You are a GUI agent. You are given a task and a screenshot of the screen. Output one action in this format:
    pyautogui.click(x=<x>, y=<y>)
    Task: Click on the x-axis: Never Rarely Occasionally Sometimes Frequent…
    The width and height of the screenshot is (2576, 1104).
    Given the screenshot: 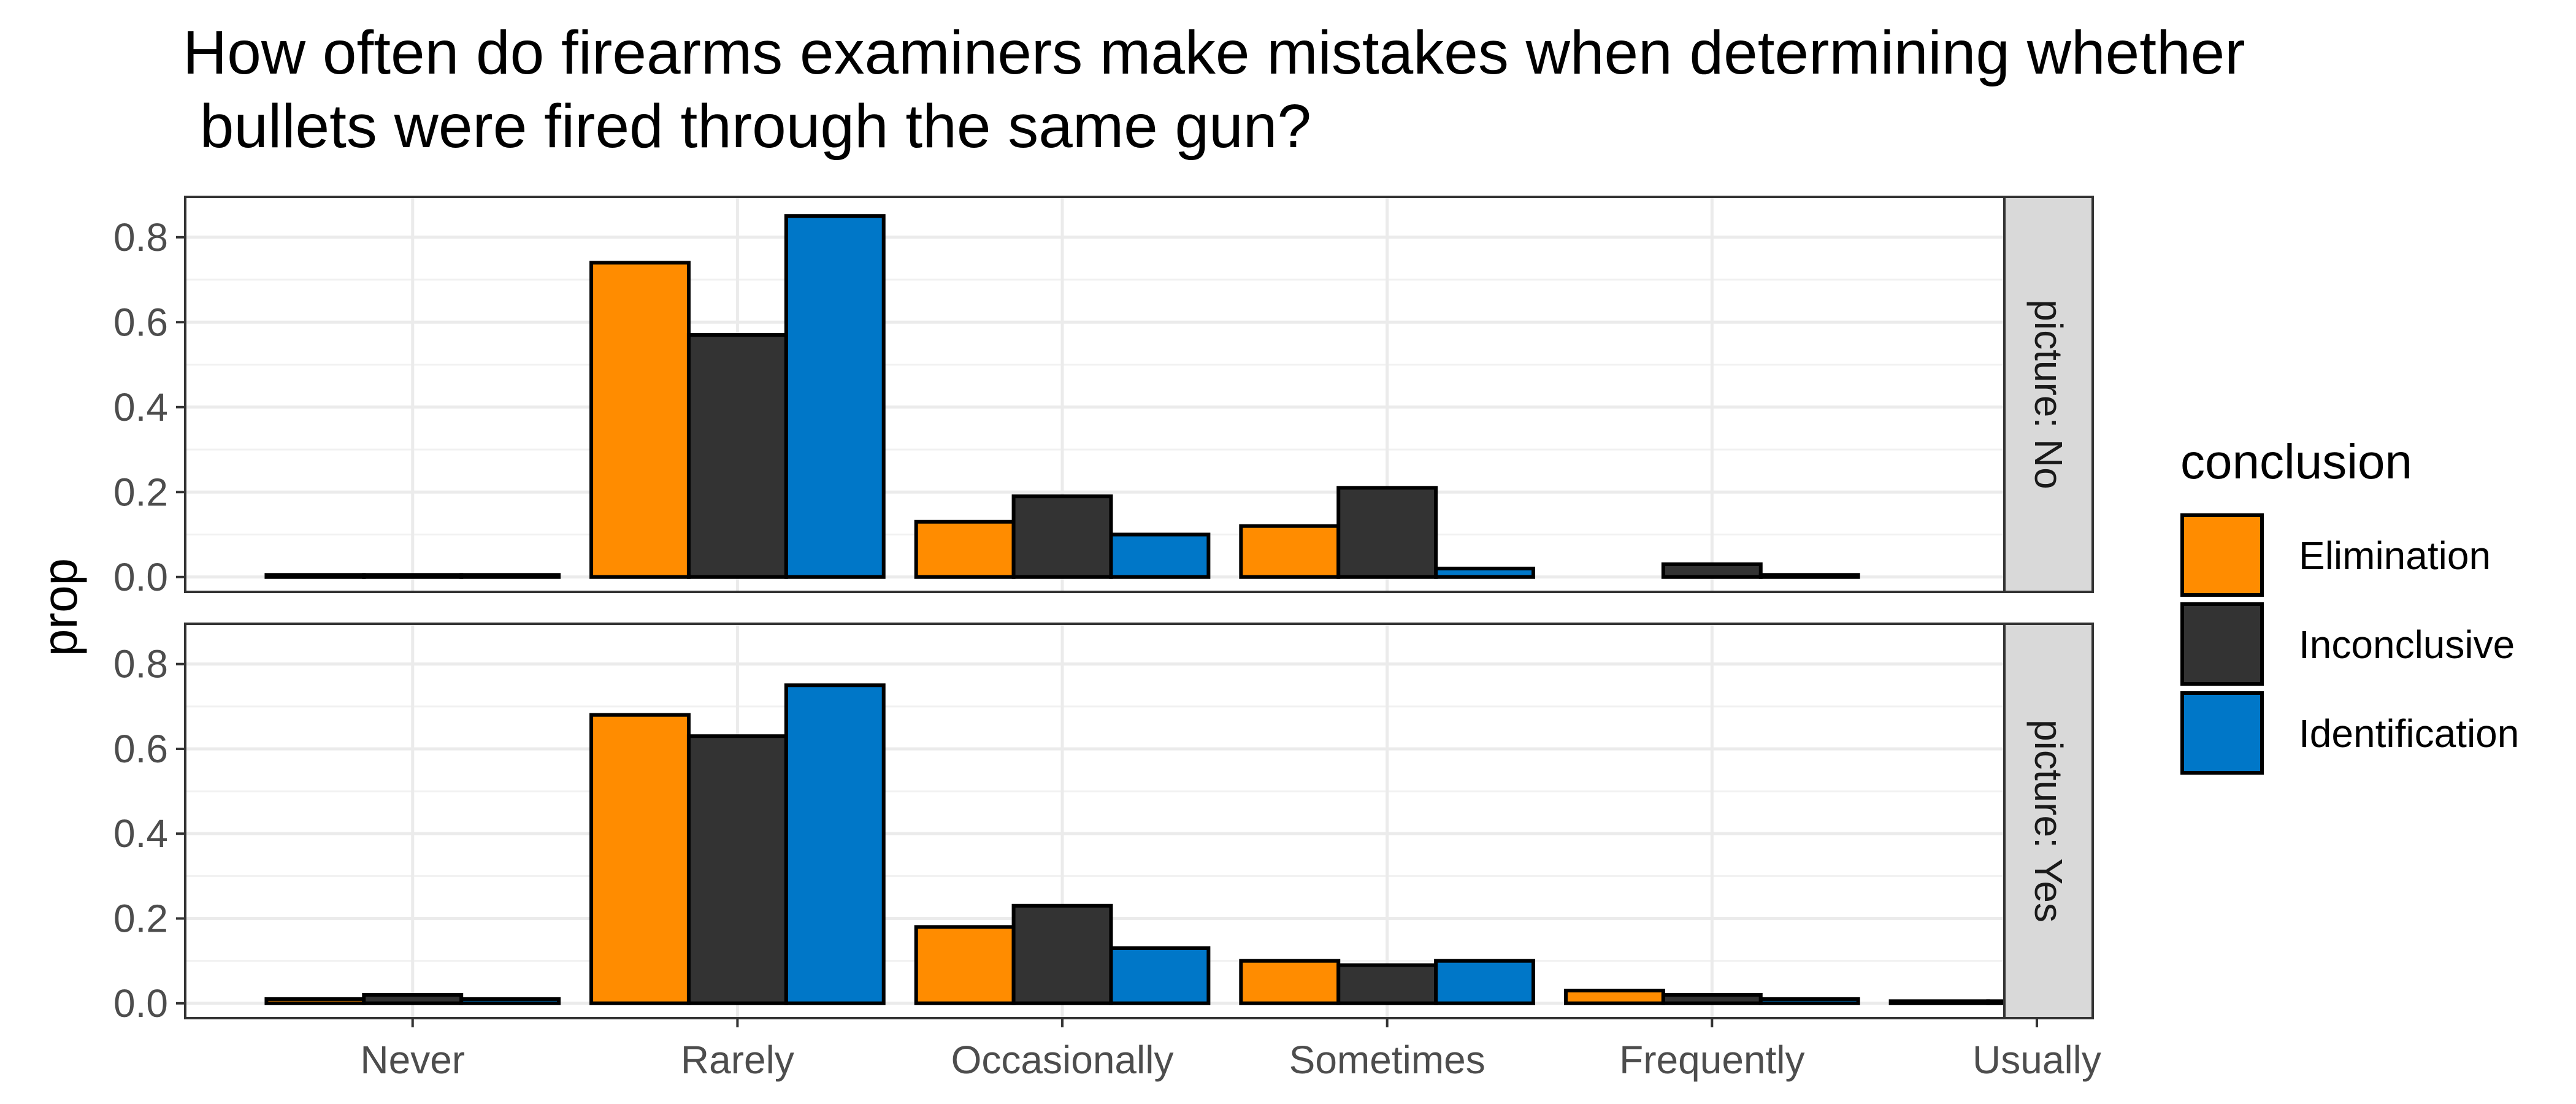 What is the action you would take?
    pyautogui.click(x=1230, y=1050)
    